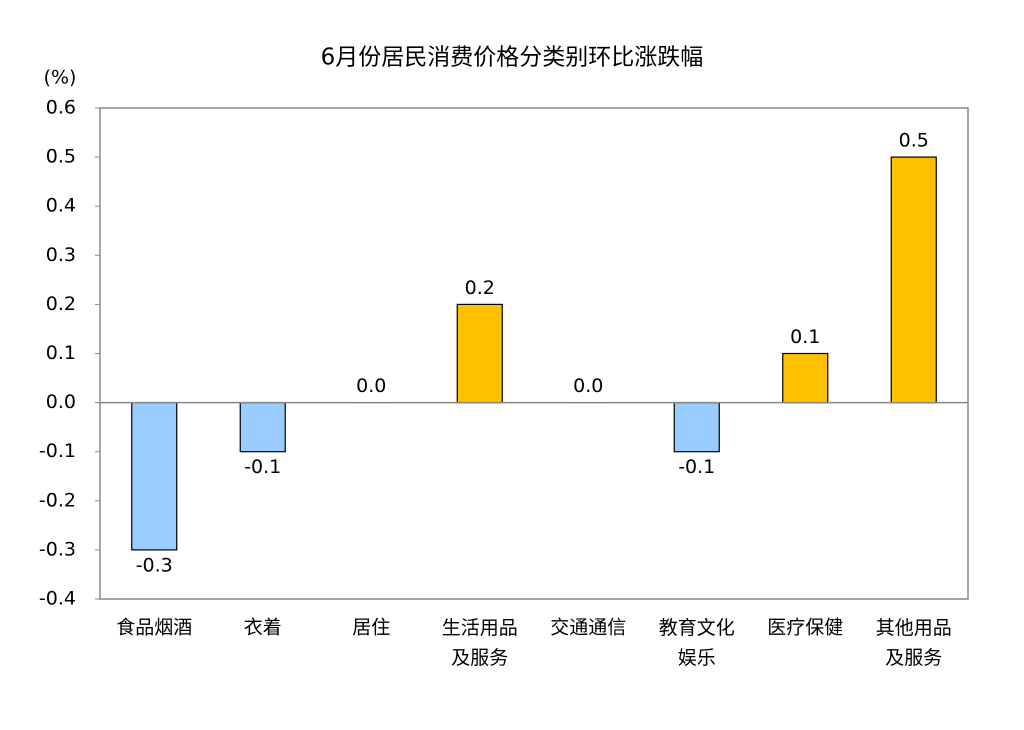 The image size is (1024, 730). Describe the element at coordinates (57, 549) in the screenshot. I see `y-tick-label: -0.3` at that location.